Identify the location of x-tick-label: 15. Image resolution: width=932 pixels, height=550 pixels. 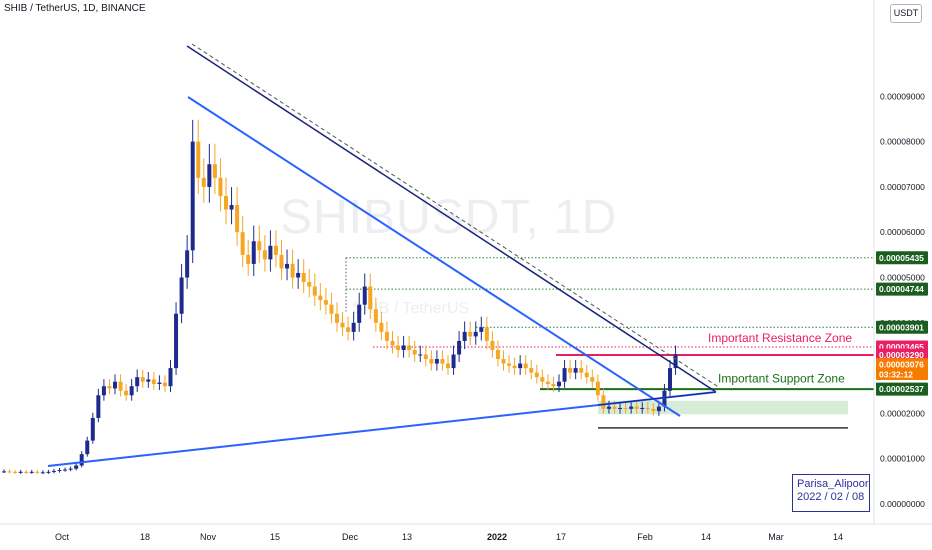
(275, 537).